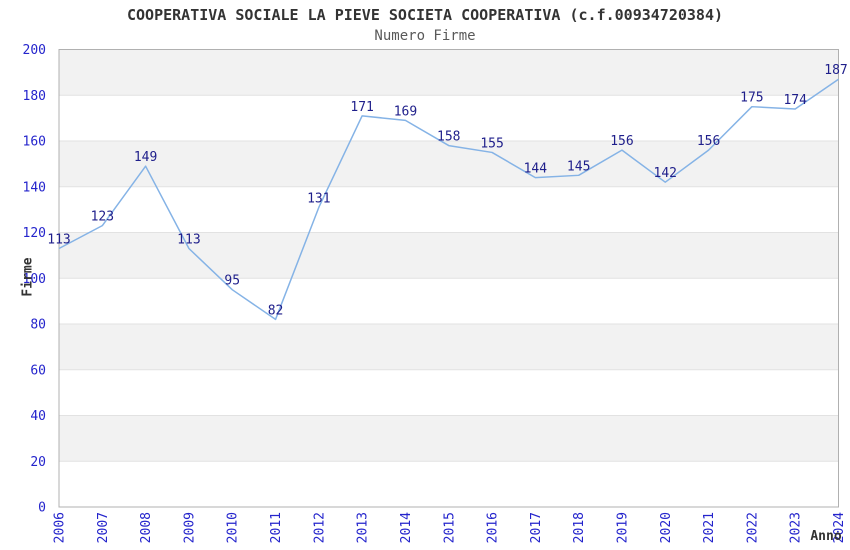  Describe the element at coordinates (536, 169) in the screenshot. I see `data-point-label: 144` at that location.